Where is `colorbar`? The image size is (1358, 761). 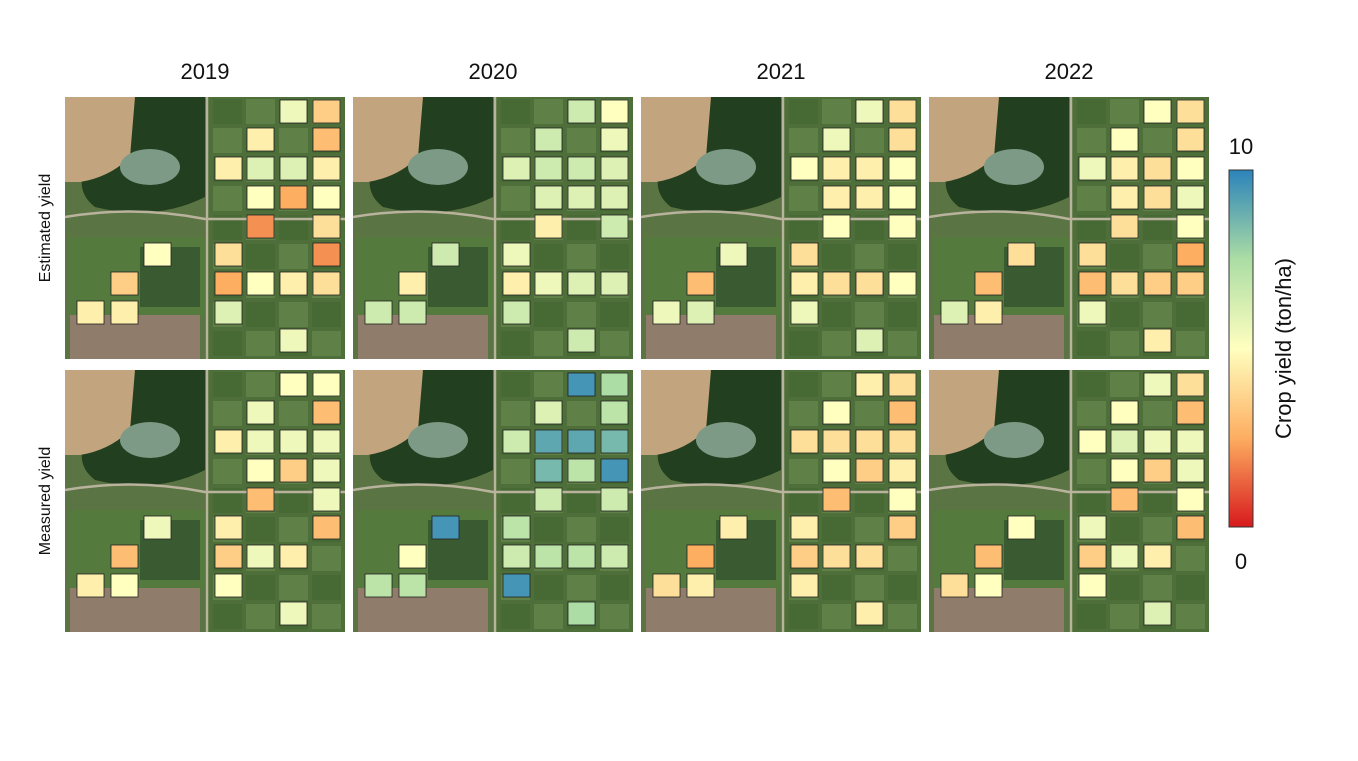 colorbar is located at coordinates (1241, 348).